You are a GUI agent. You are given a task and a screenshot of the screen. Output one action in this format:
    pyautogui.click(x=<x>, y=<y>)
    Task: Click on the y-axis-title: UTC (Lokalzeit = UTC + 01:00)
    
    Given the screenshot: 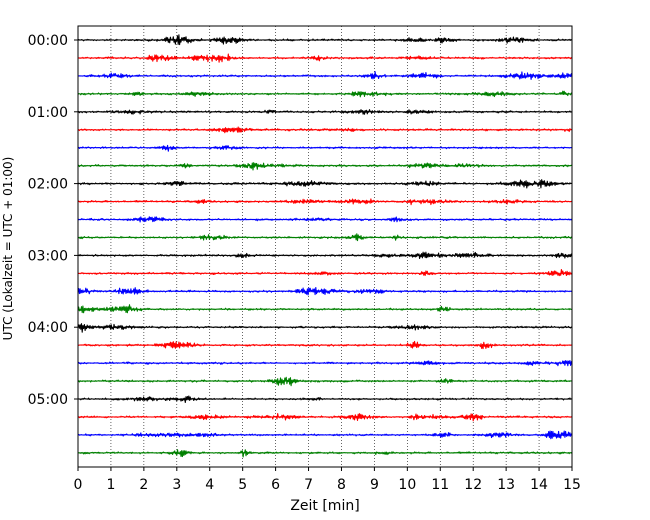 What is the action you would take?
    pyautogui.click(x=8, y=249)
    